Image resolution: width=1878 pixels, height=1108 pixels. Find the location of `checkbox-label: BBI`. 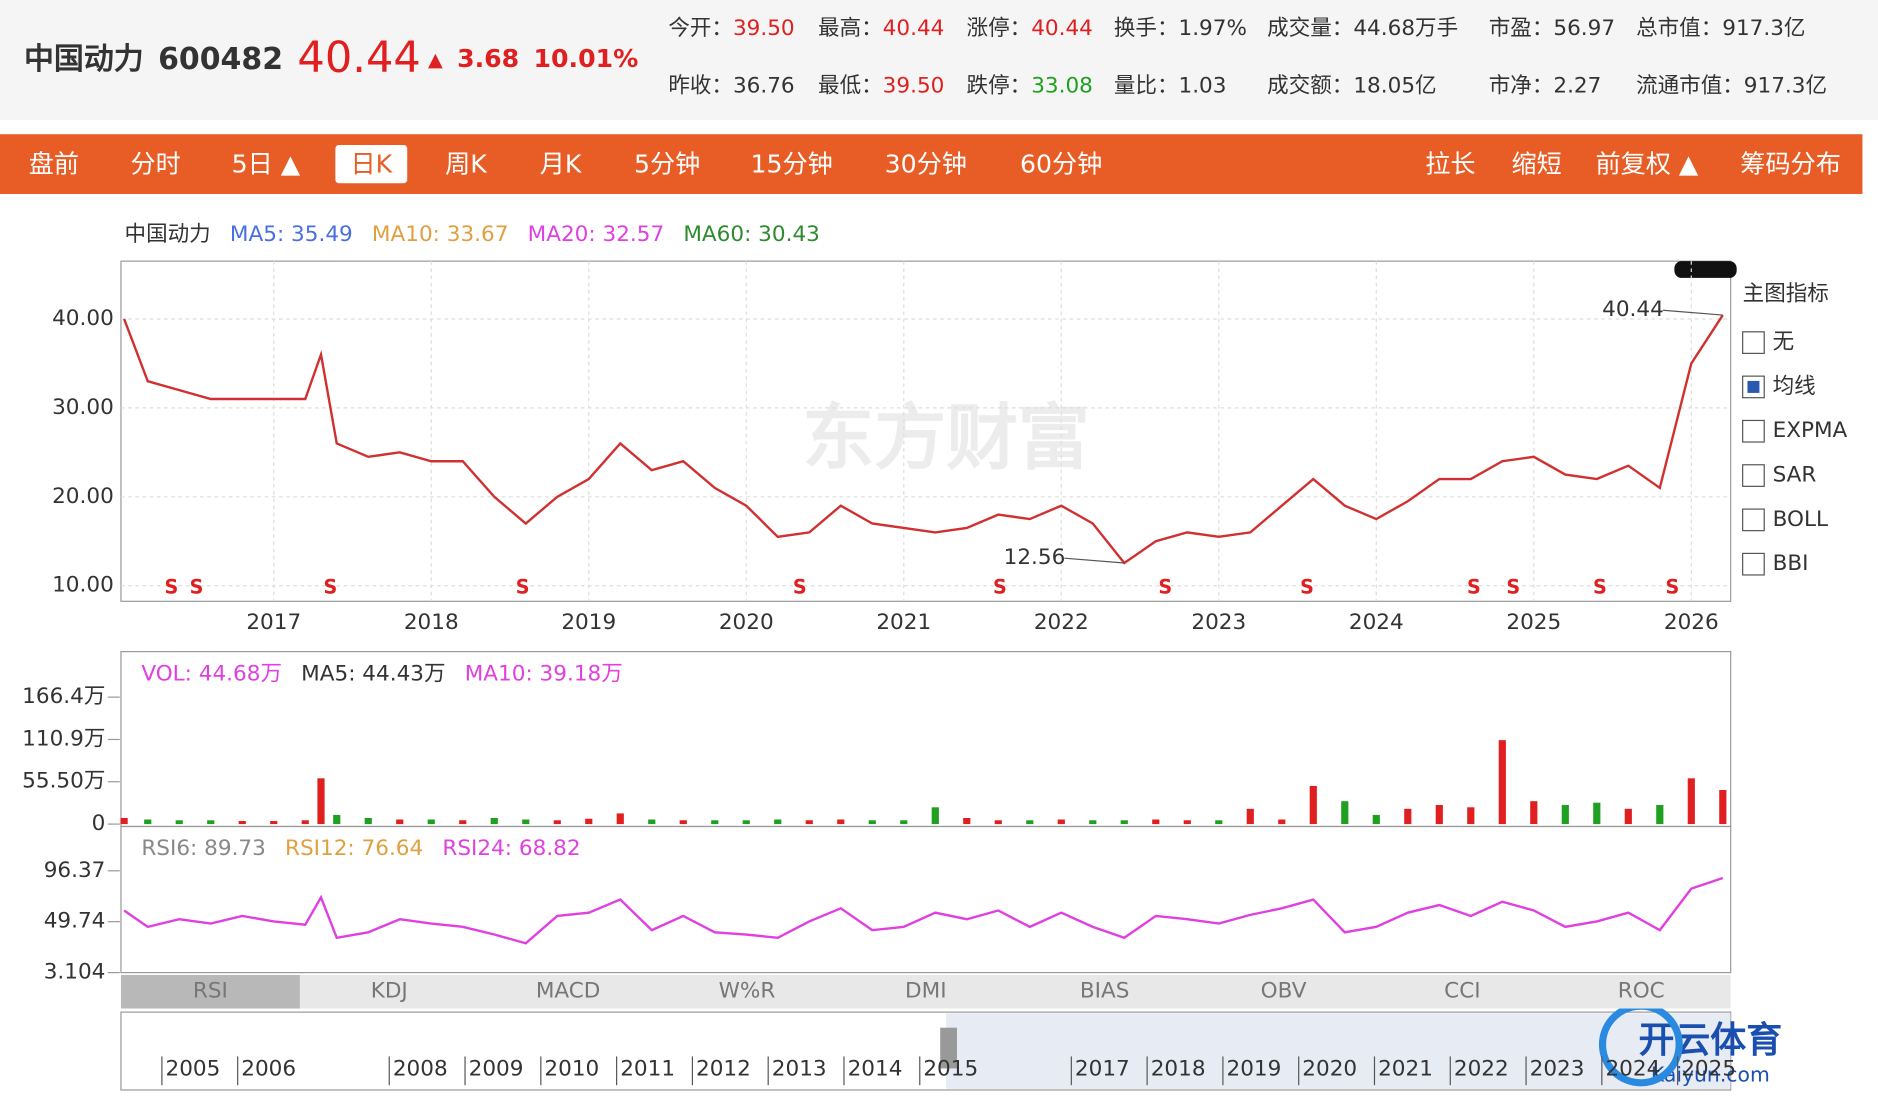

checkbox-label: BBI is located at coordinates (1791, 563).